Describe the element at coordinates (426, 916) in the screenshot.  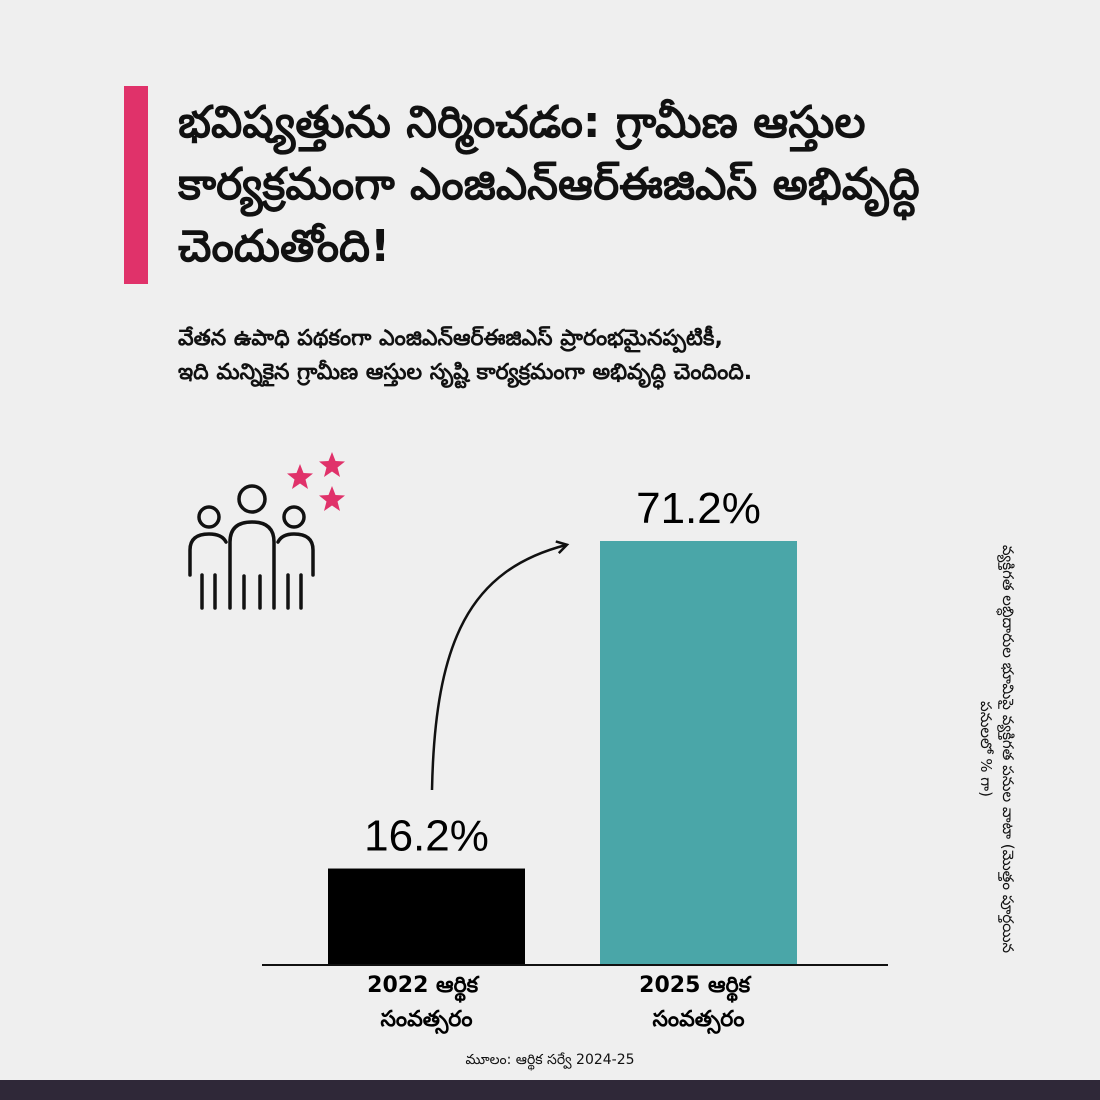
I see `bar-2022` at that location.